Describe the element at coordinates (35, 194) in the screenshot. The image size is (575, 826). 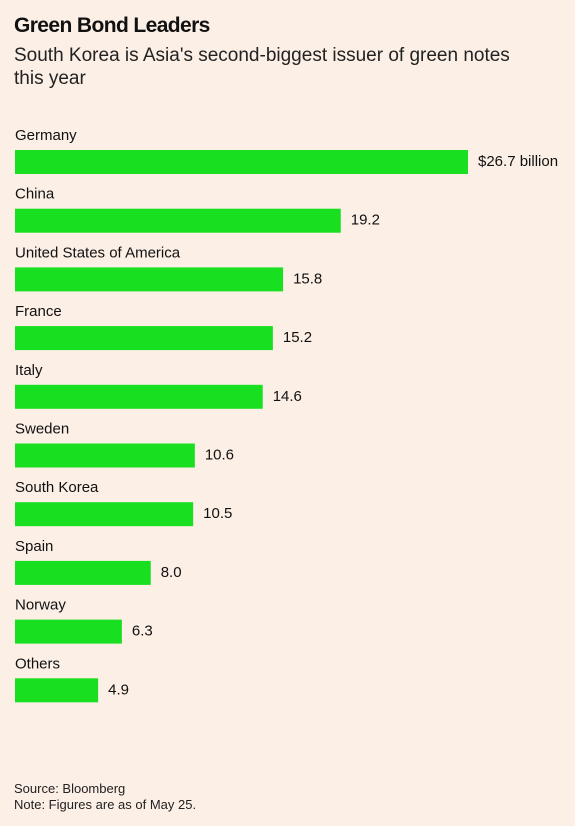
I see `category-label: China` at that location.